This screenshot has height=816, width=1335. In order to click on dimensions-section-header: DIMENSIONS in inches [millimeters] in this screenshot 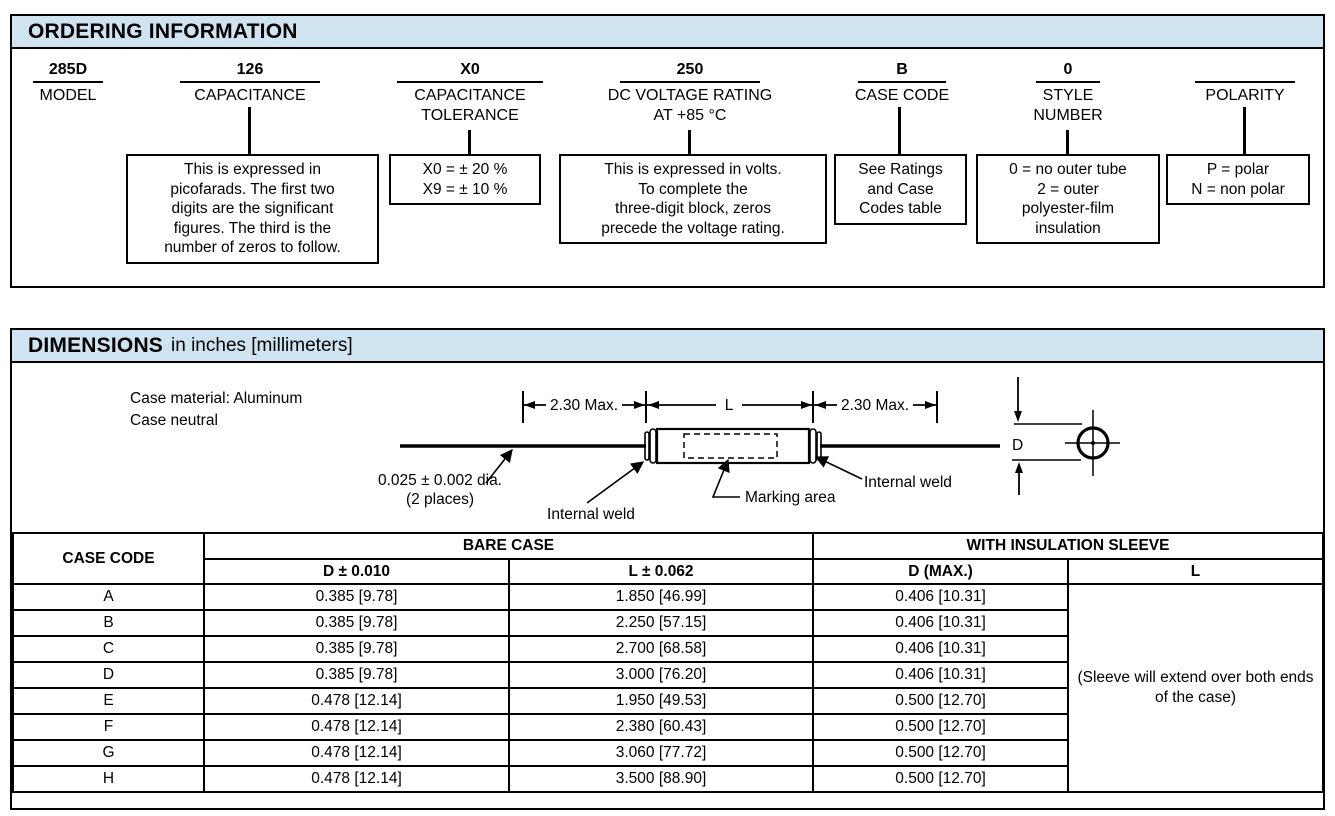, I will do `click(667, 346)`.